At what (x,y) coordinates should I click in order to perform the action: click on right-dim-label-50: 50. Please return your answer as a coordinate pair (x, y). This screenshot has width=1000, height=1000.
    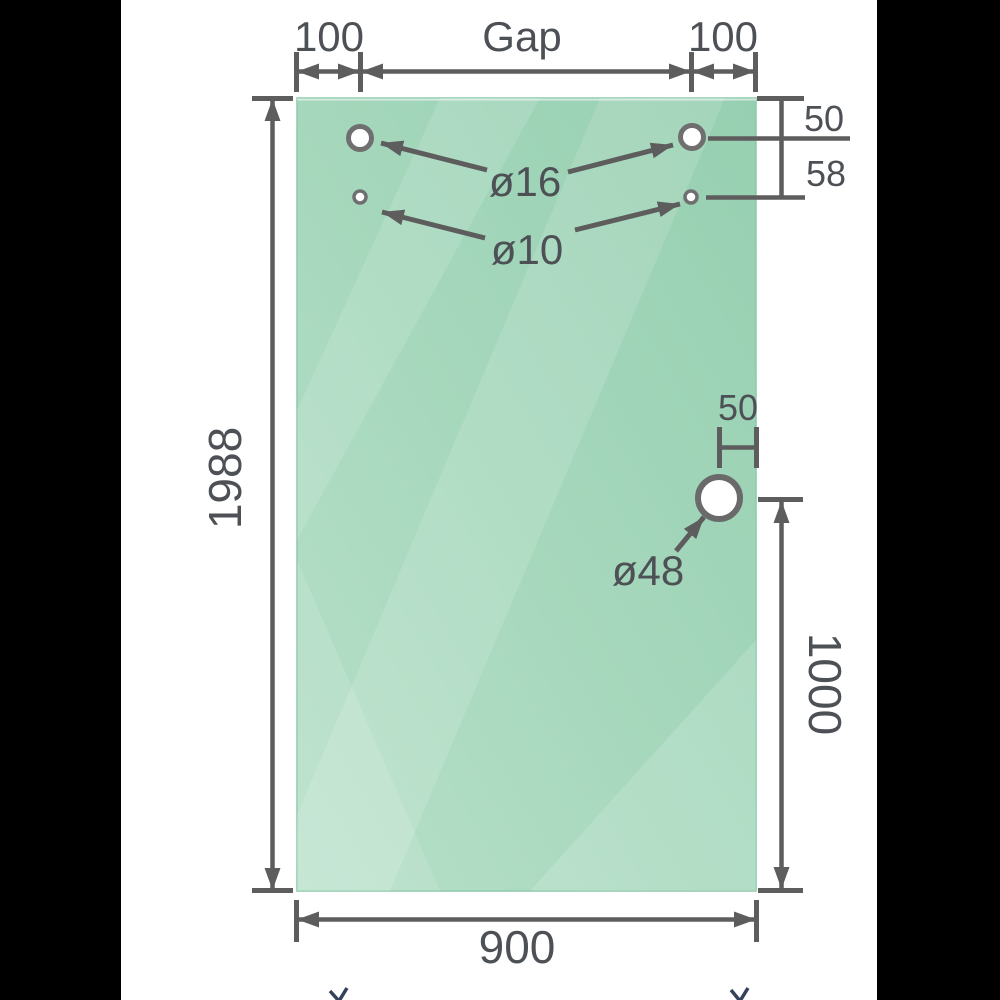
    Looking at the image, I should click on (824, 118).